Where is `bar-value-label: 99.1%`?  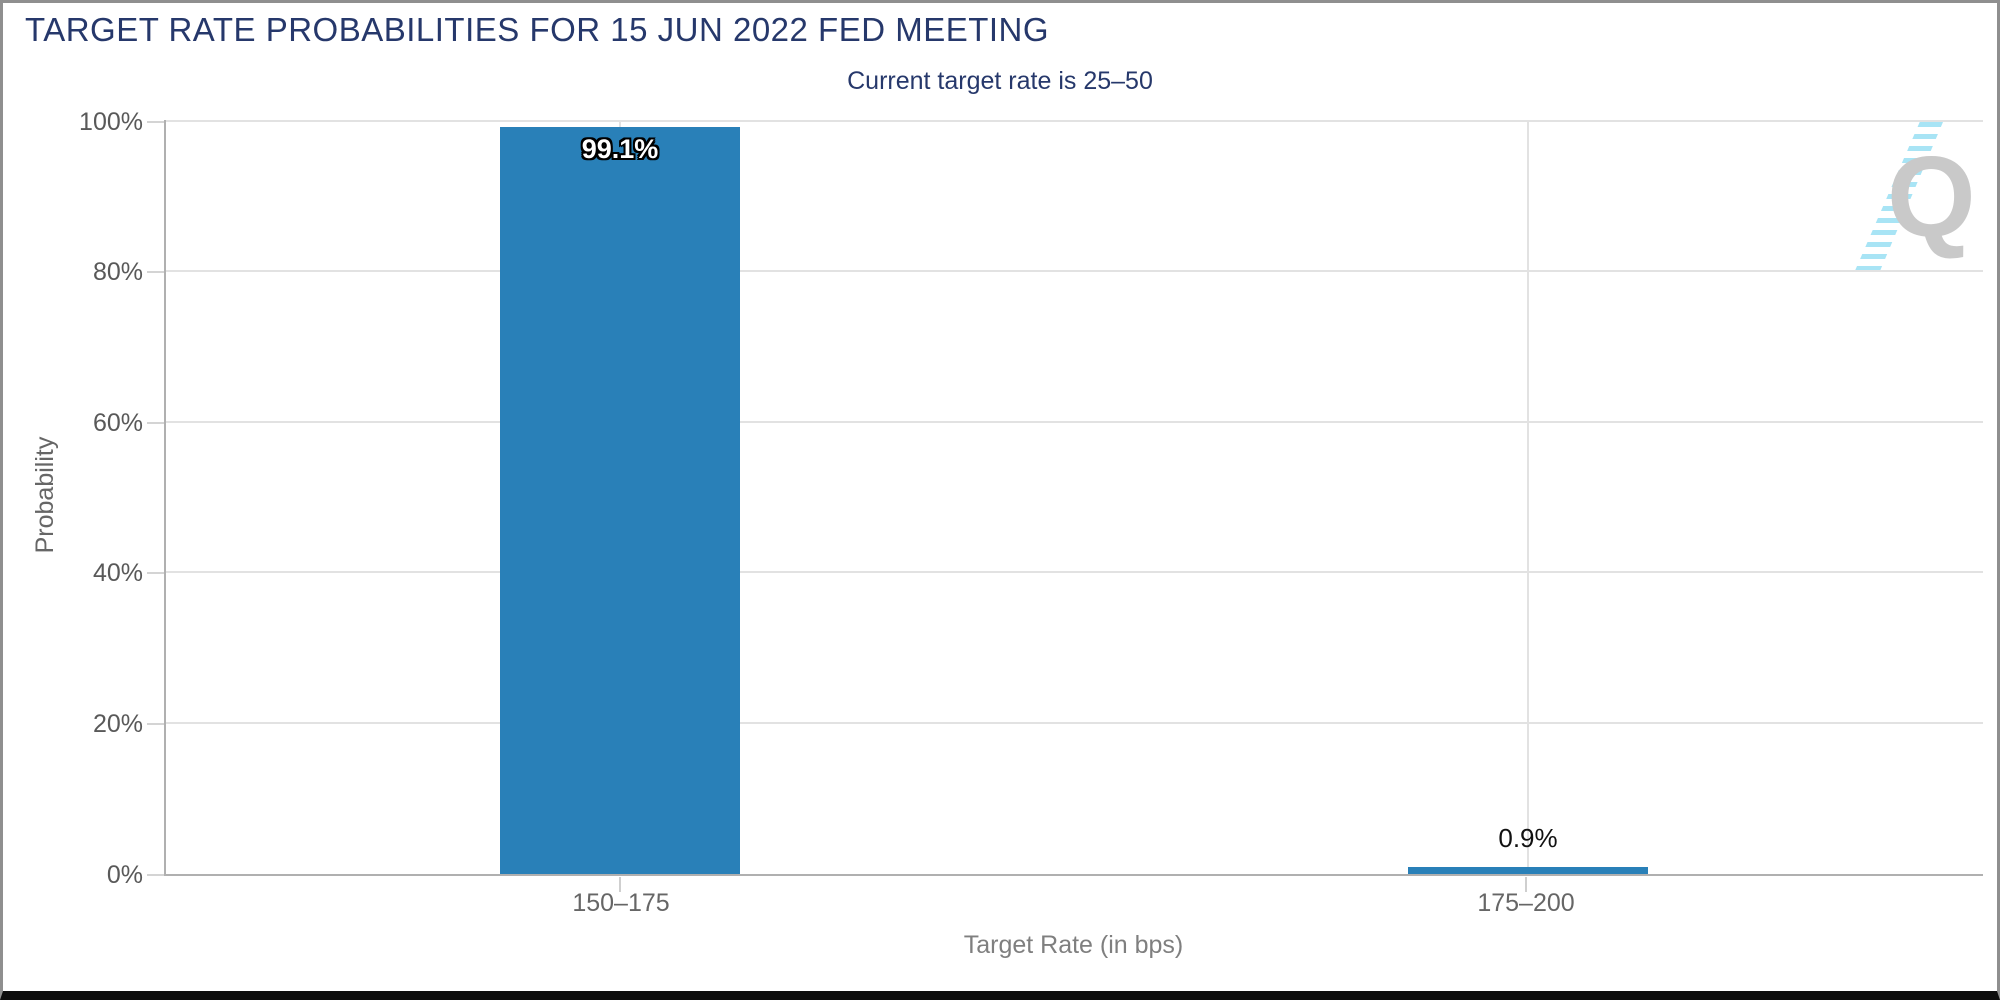 bar-value-label: 99.1% is located at coordinates (620, 149).